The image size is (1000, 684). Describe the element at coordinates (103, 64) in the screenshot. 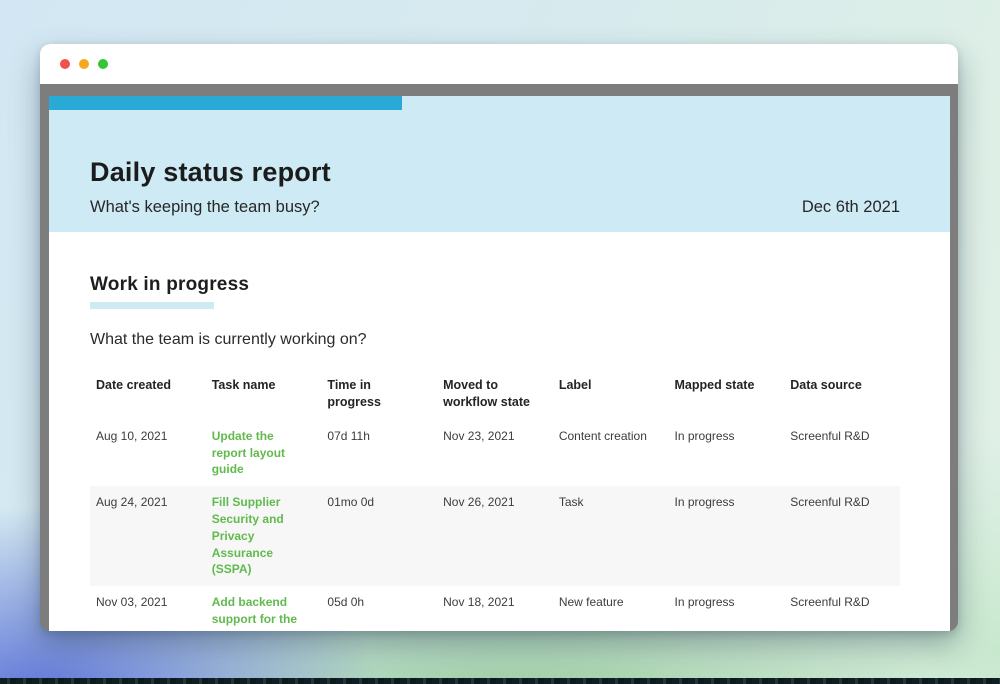

I see `traffic-light-zoom-button` at that location.